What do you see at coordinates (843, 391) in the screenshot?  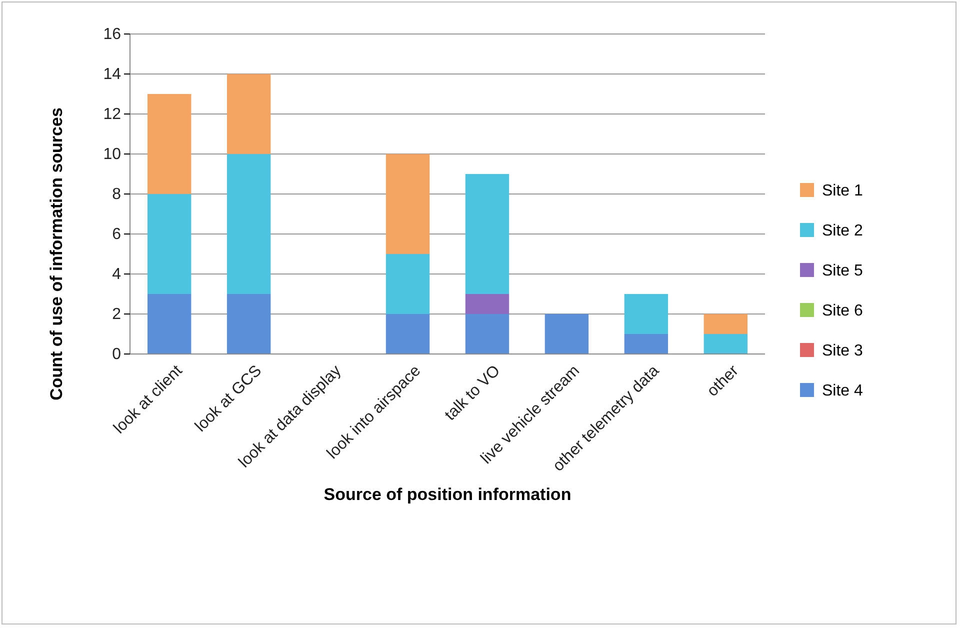 I see `legend-label: Site 4` at bounding box center [843, 391].